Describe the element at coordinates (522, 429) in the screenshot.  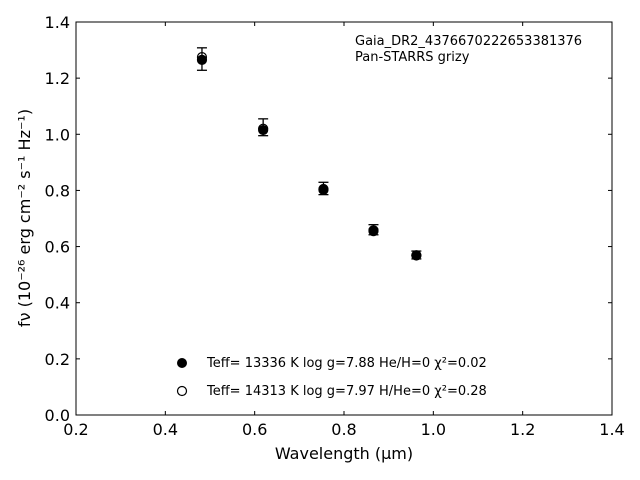
I see `x-tick-label-5: 1.2` at that location.